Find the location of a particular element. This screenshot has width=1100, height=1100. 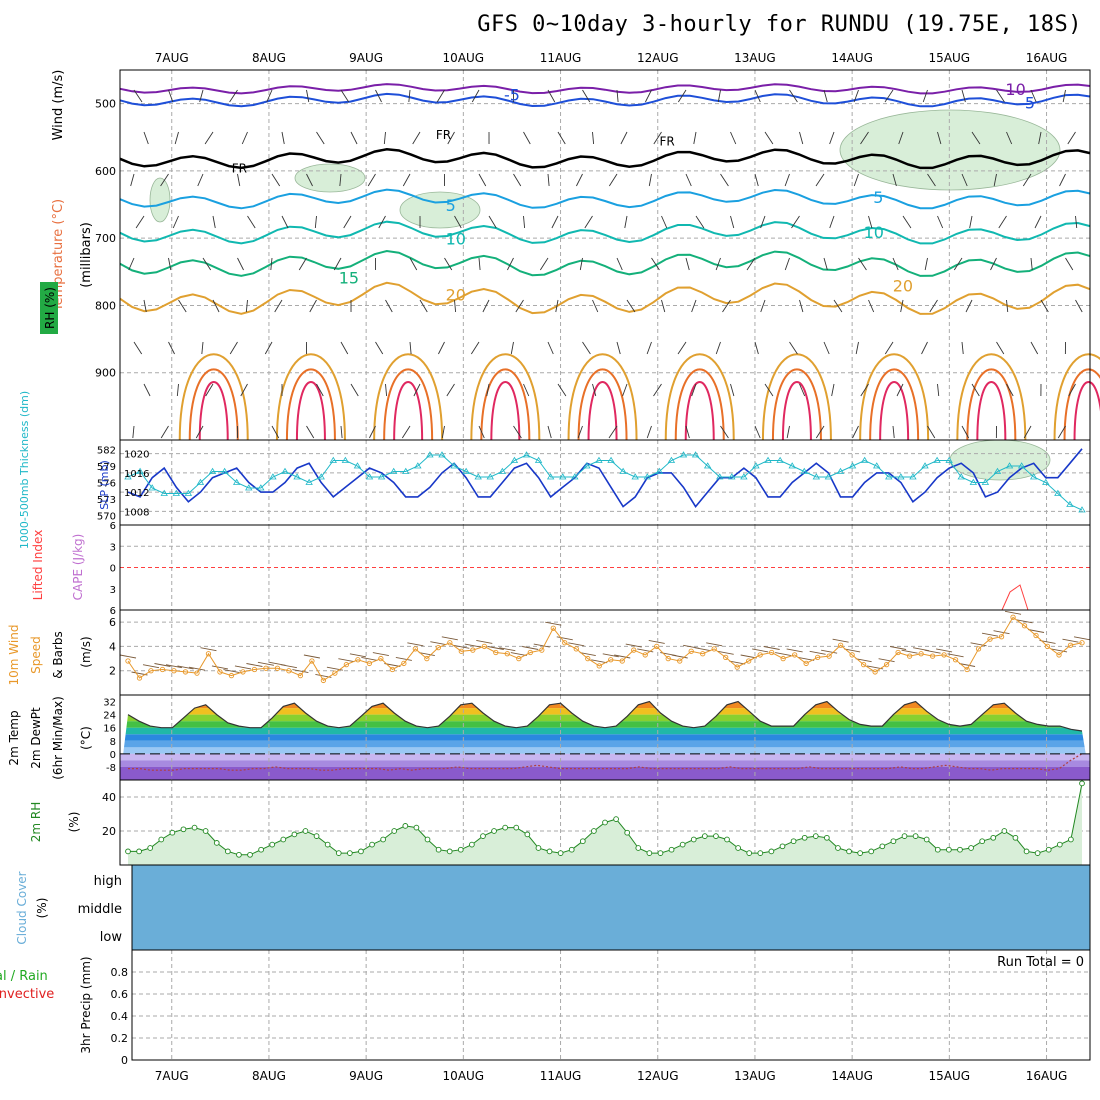

contour-label: FR is located at coordinates (443, 135).